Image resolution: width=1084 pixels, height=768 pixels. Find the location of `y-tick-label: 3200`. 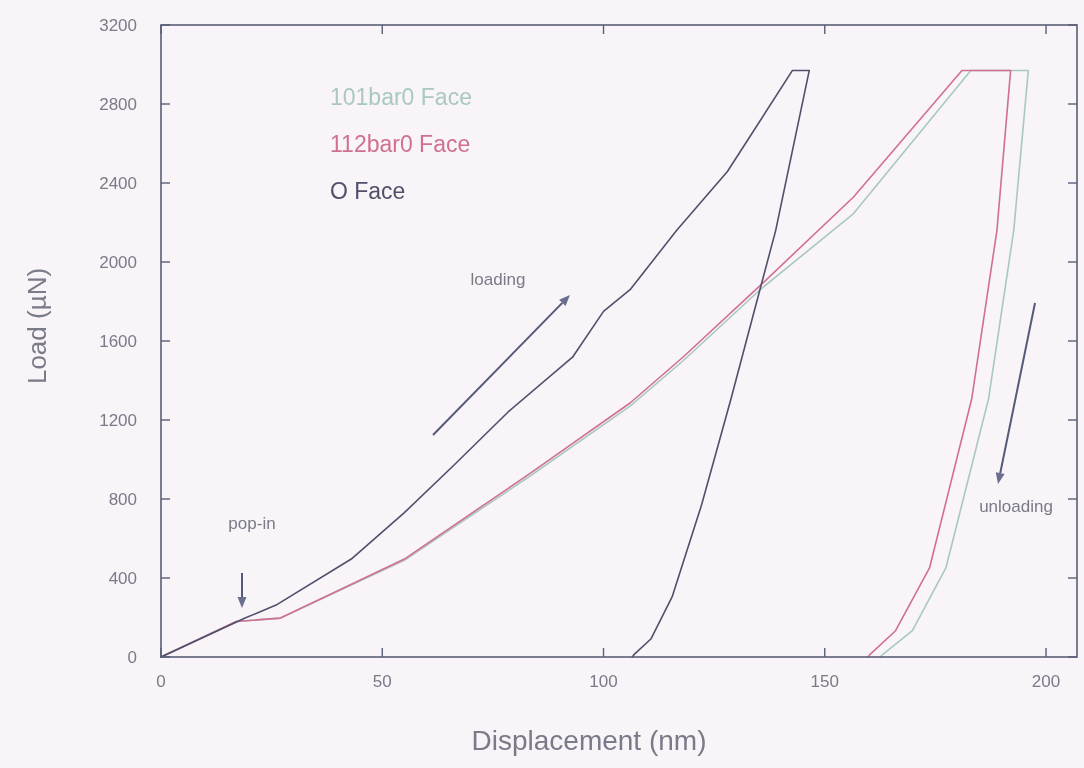

y-tick-label: 3200 is located at coordinates (118, 25).